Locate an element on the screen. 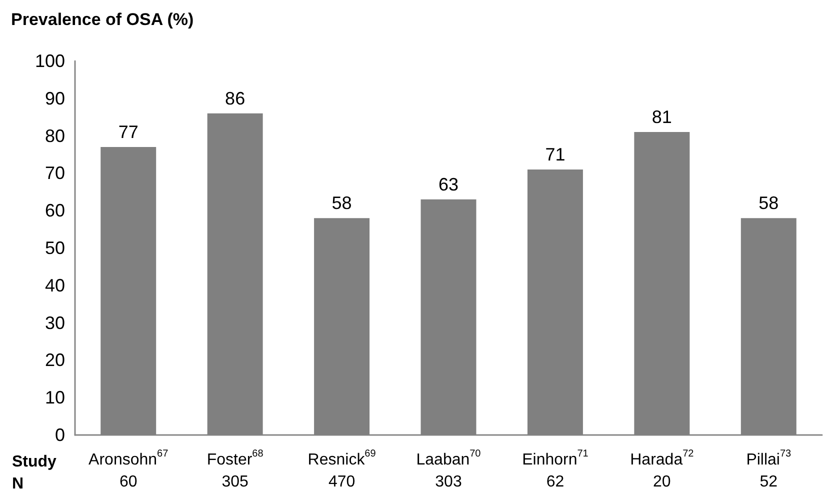  y-tick-label: 100 is located at coordinates (49, 61).